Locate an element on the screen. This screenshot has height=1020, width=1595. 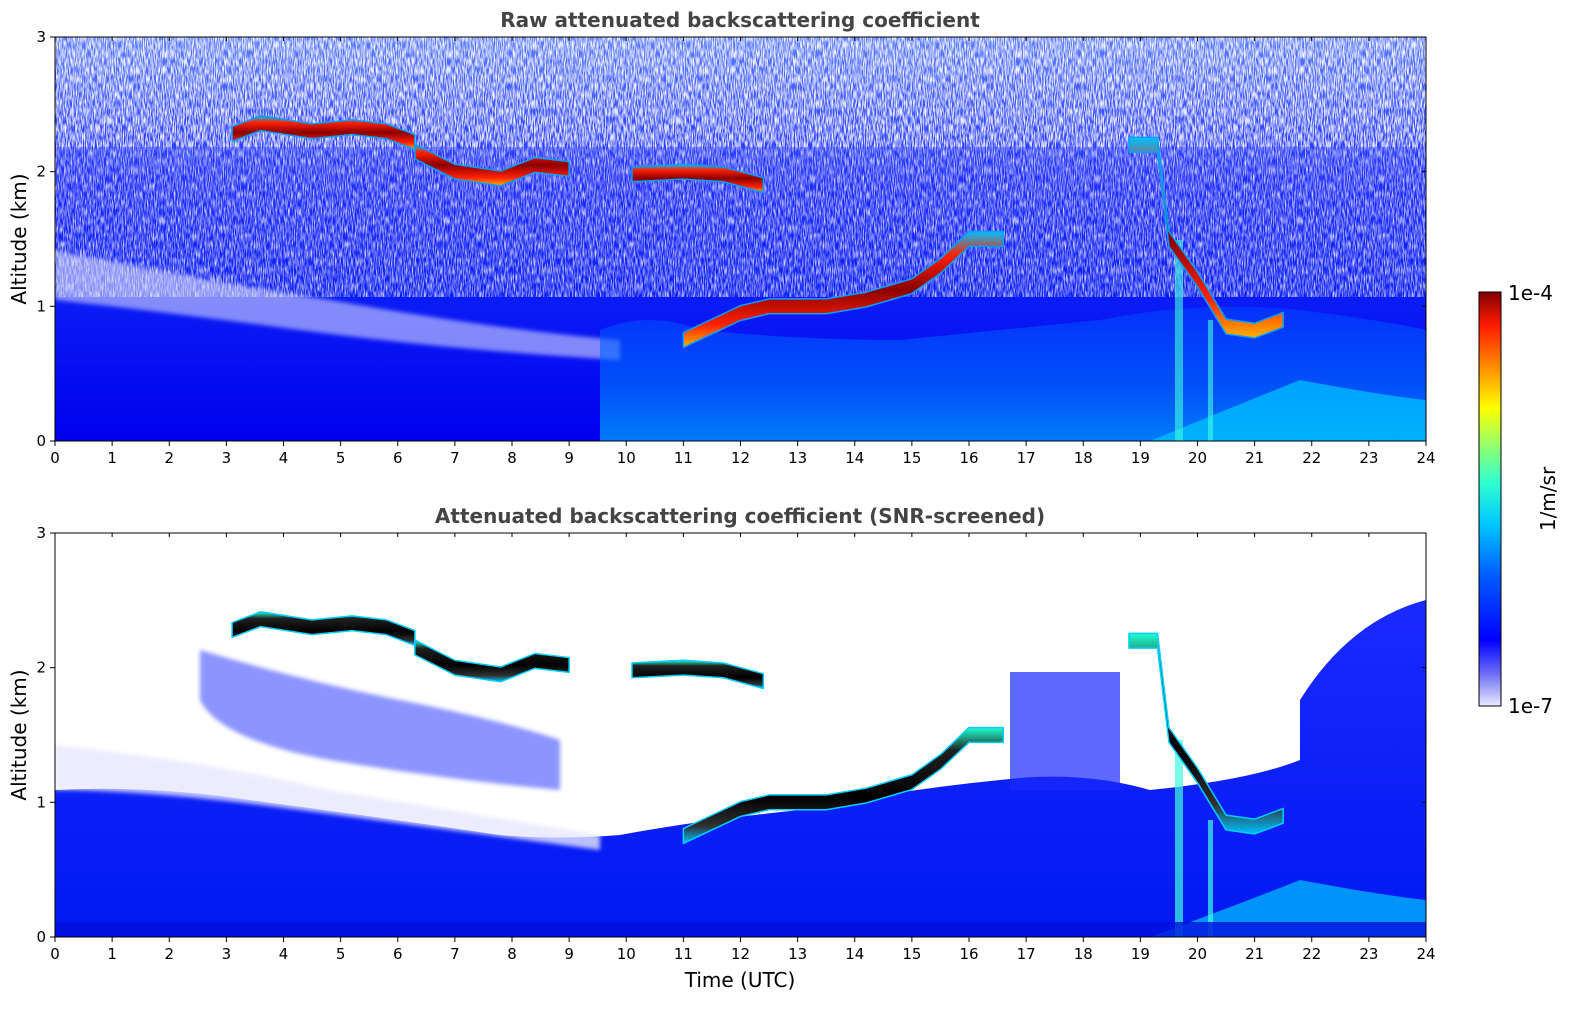
panel2-right-block is located at coordinates (1065, 731).